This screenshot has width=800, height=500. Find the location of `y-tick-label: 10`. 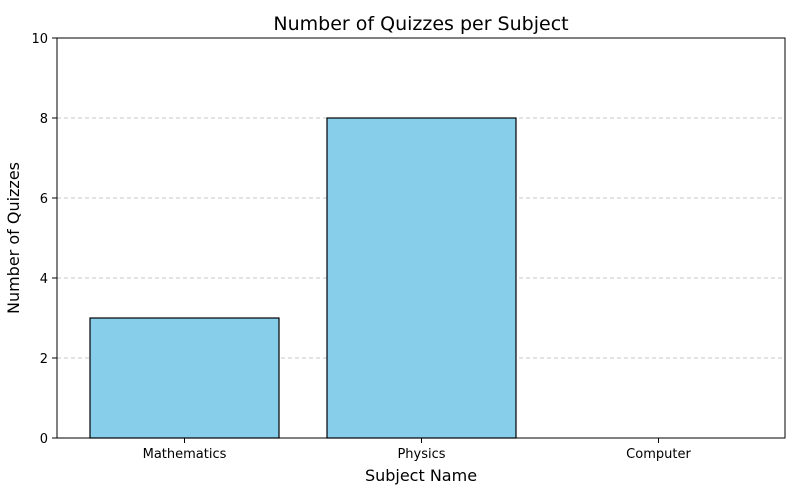

y-tick-label: 10 is located at coordinates (39, 39).